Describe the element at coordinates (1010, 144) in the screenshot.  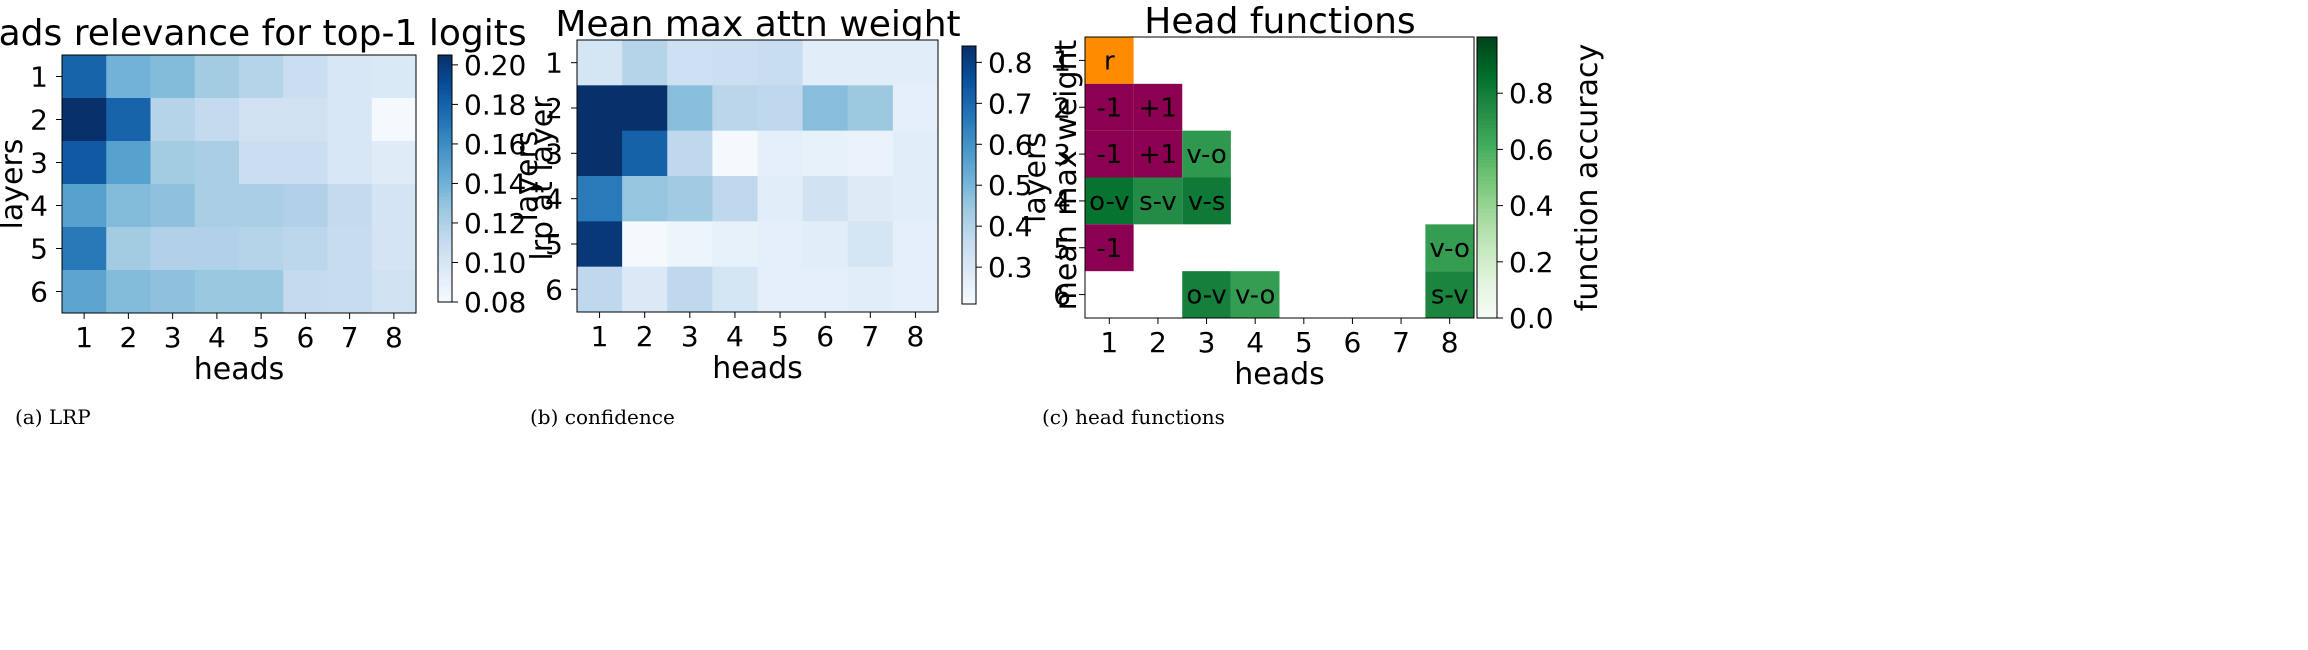
I see `colorbar-tick-label: 0.6` at that location.